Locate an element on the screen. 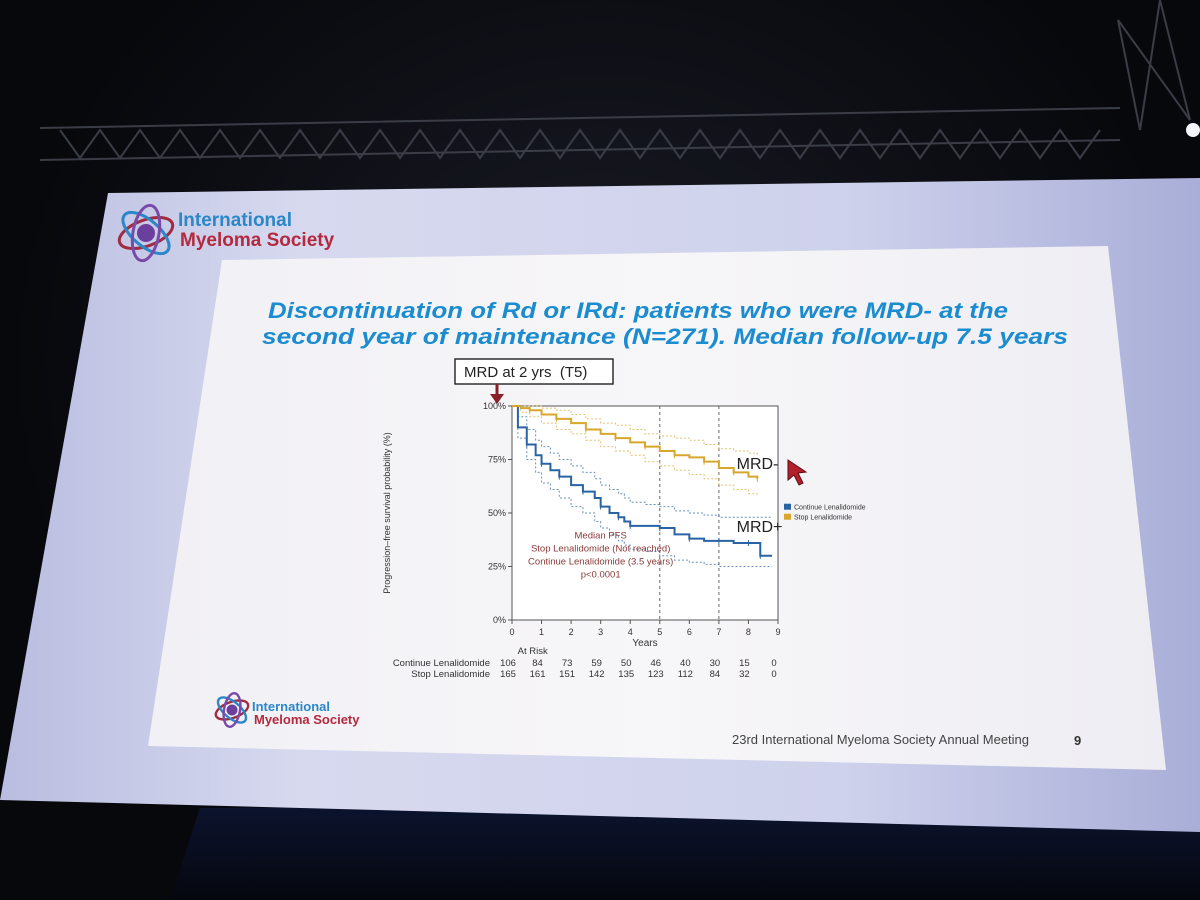 This screenshot has height=900, width=1200. at-risk-cell: 50 is located at coordinates (626, 663).